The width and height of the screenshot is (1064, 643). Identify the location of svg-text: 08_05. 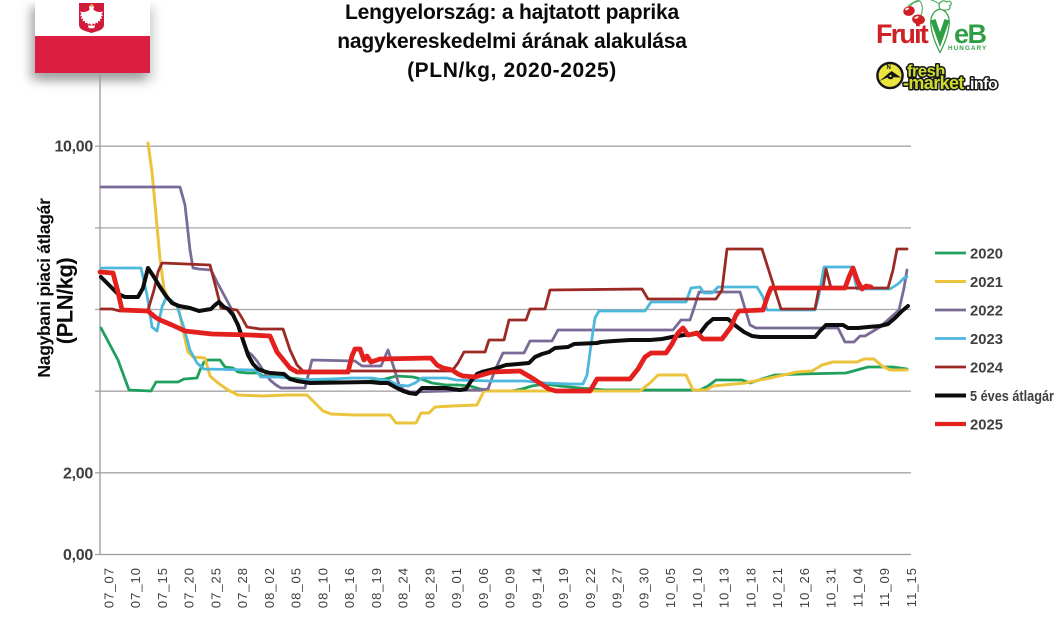
(296, 587).